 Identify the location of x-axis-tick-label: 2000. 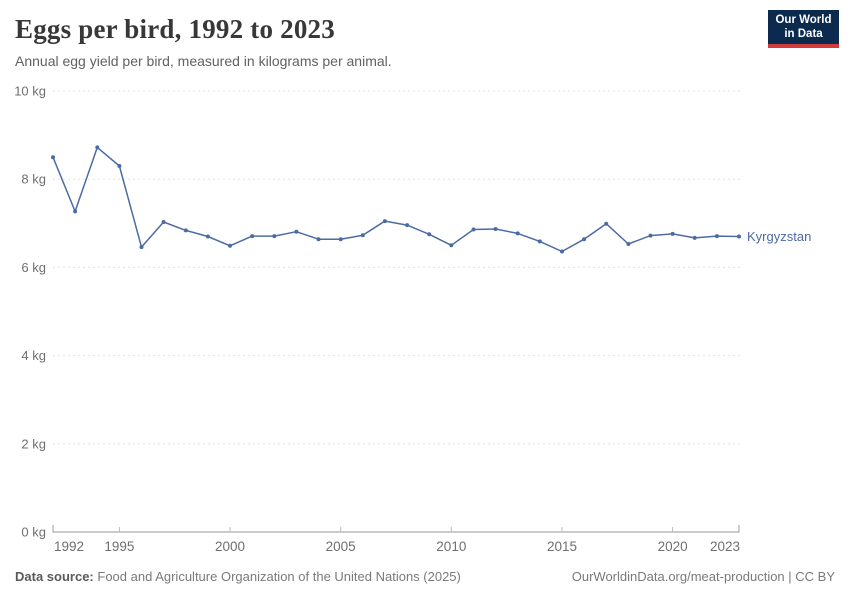
(230, 546).